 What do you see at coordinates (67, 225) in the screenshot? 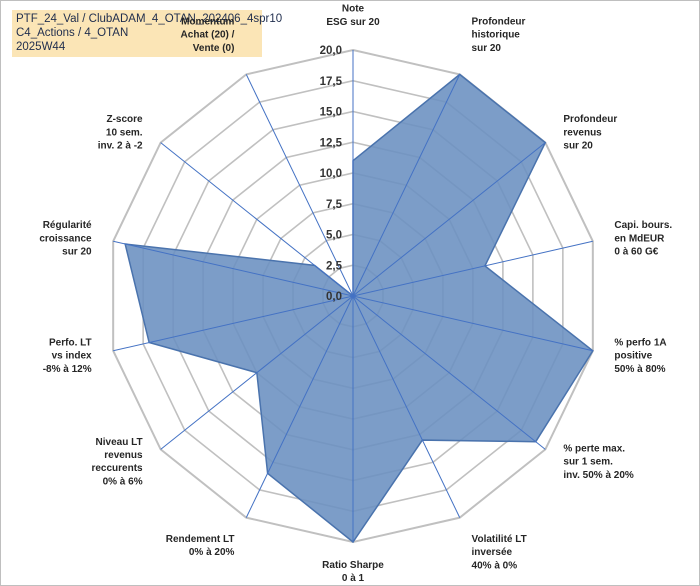
I see `axis-label-line: Régularité` at bounding box center [67, 225].